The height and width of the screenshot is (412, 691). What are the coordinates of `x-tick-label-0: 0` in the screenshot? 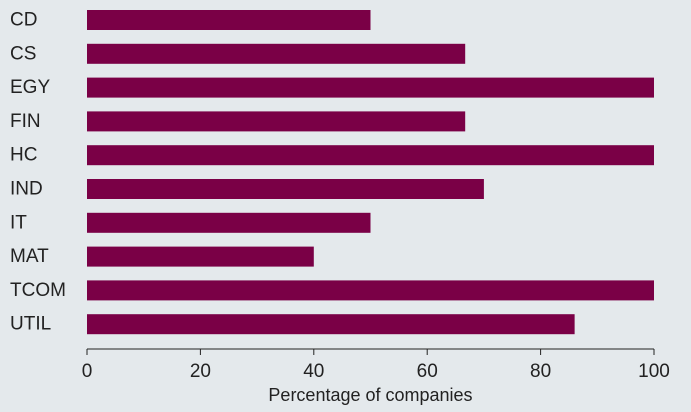 It's located at (87, 371).